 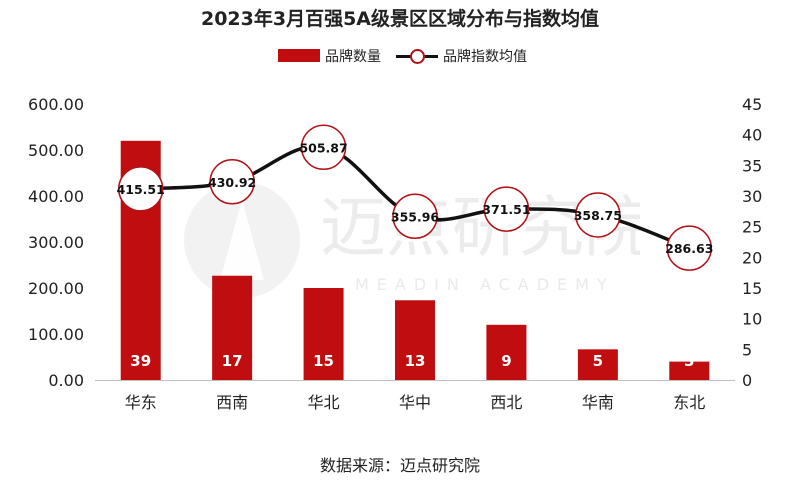 What do you see at coordinates (752, 104) in the screenshot?
I see `right-tick-label: 45` at bounding box center [752, 104].